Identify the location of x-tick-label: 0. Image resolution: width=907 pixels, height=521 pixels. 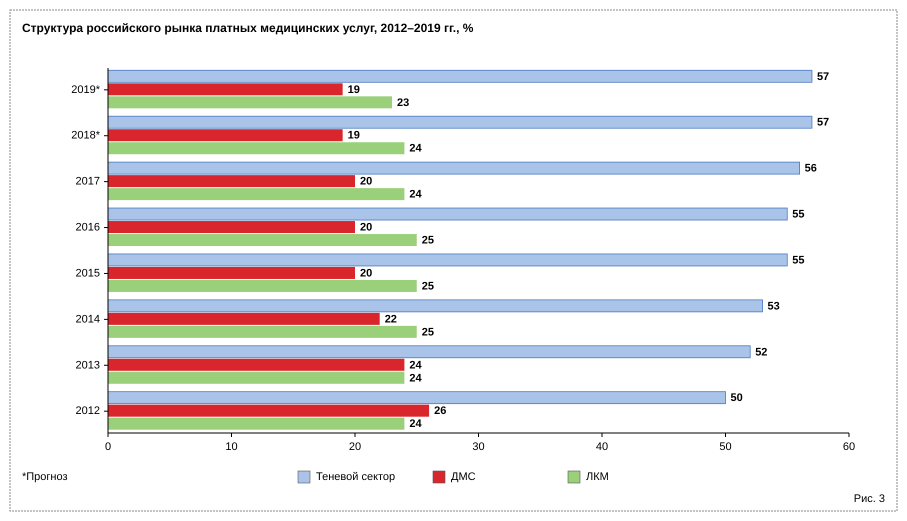
(108, 447).